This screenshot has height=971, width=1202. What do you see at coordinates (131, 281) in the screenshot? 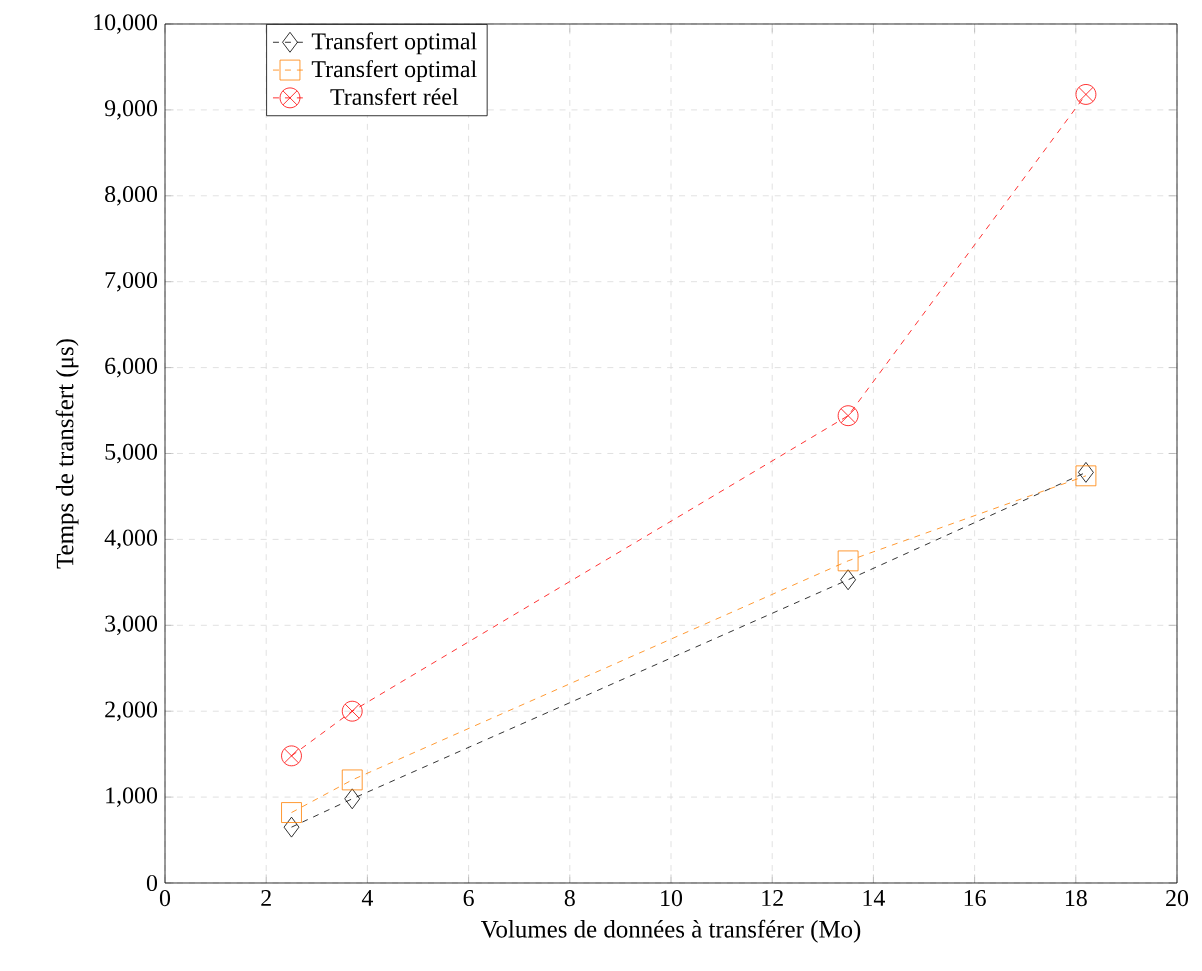
I see `y-tick-label: 7,000` at bounding box center [131, 281].